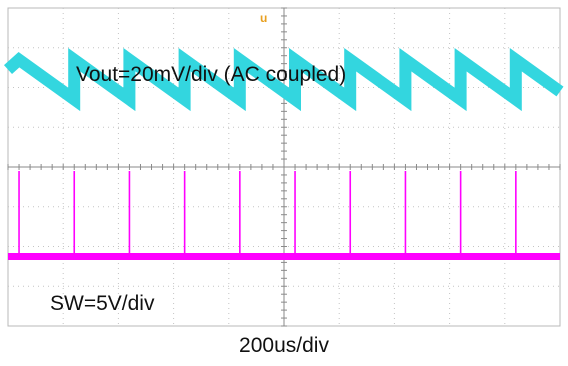 Image resolution: width=568 pixels, height=366 pixels. What do you see at coordinates (263, 18) in the screenshot?
I see `trigger-marker: u` at bounding box center [263, 18].